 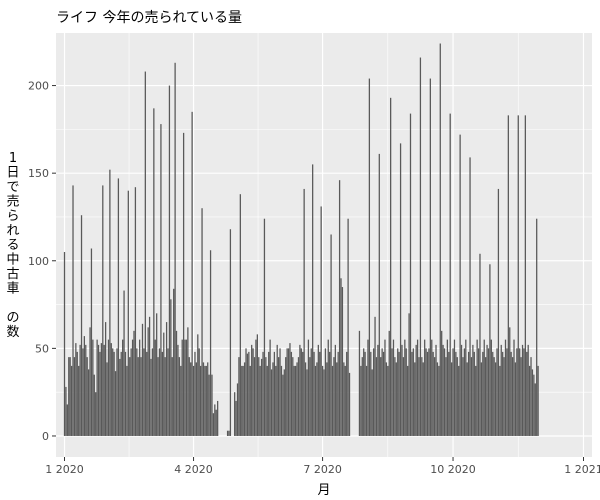 I want to click on y-axis-title-char: 1, so click(x=13, y=158).